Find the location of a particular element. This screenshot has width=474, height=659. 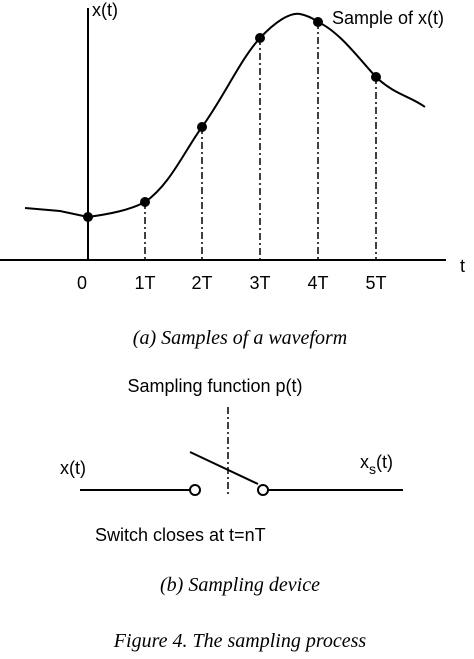

output-label: xs(t) is located at coordinates (376, 464).